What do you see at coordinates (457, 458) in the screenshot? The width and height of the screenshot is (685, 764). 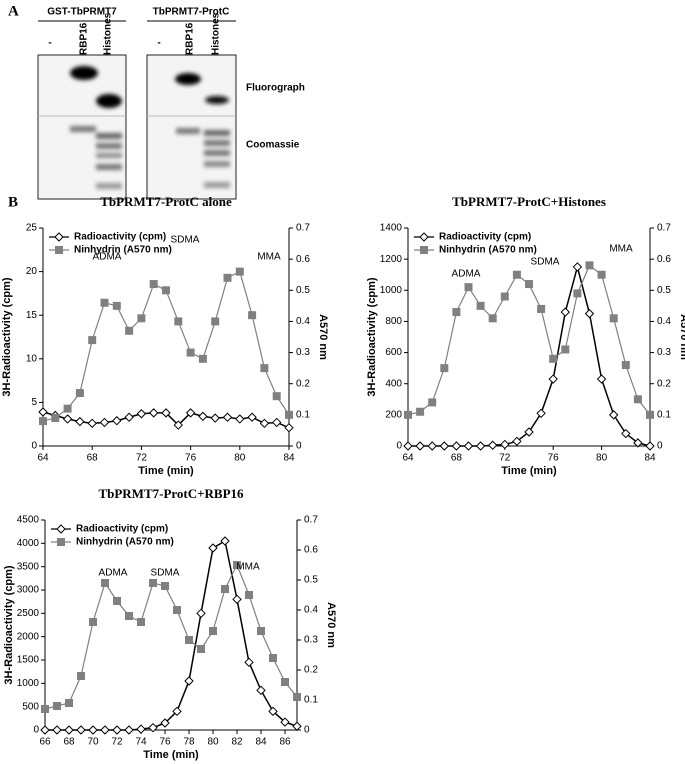 I see `x-tick-label: 68` at bounding box center [457, 458].